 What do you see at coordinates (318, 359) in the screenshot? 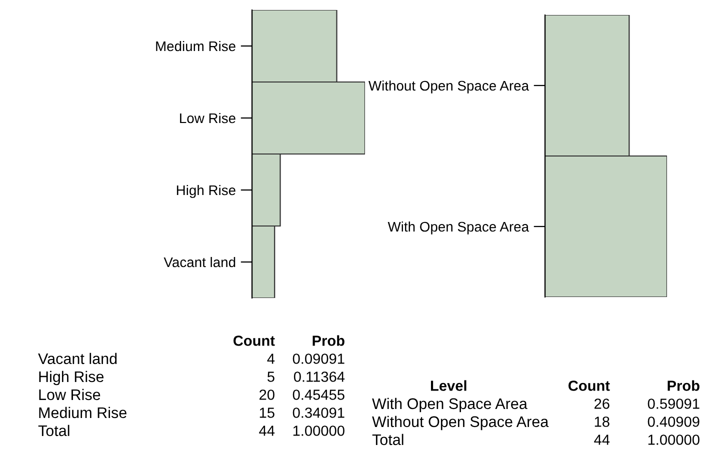
I see `text: 0.09091` at bounding box center [318, 359].